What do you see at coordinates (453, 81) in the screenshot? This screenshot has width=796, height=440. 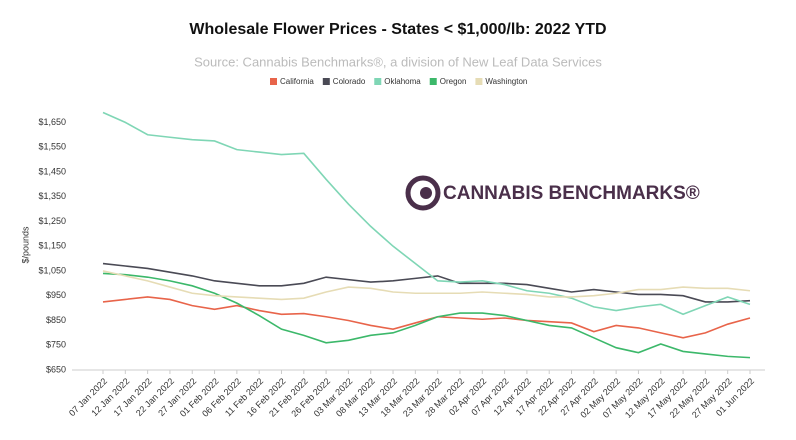 I see `legend-label: Oregon` at bounding box center [453, 81].